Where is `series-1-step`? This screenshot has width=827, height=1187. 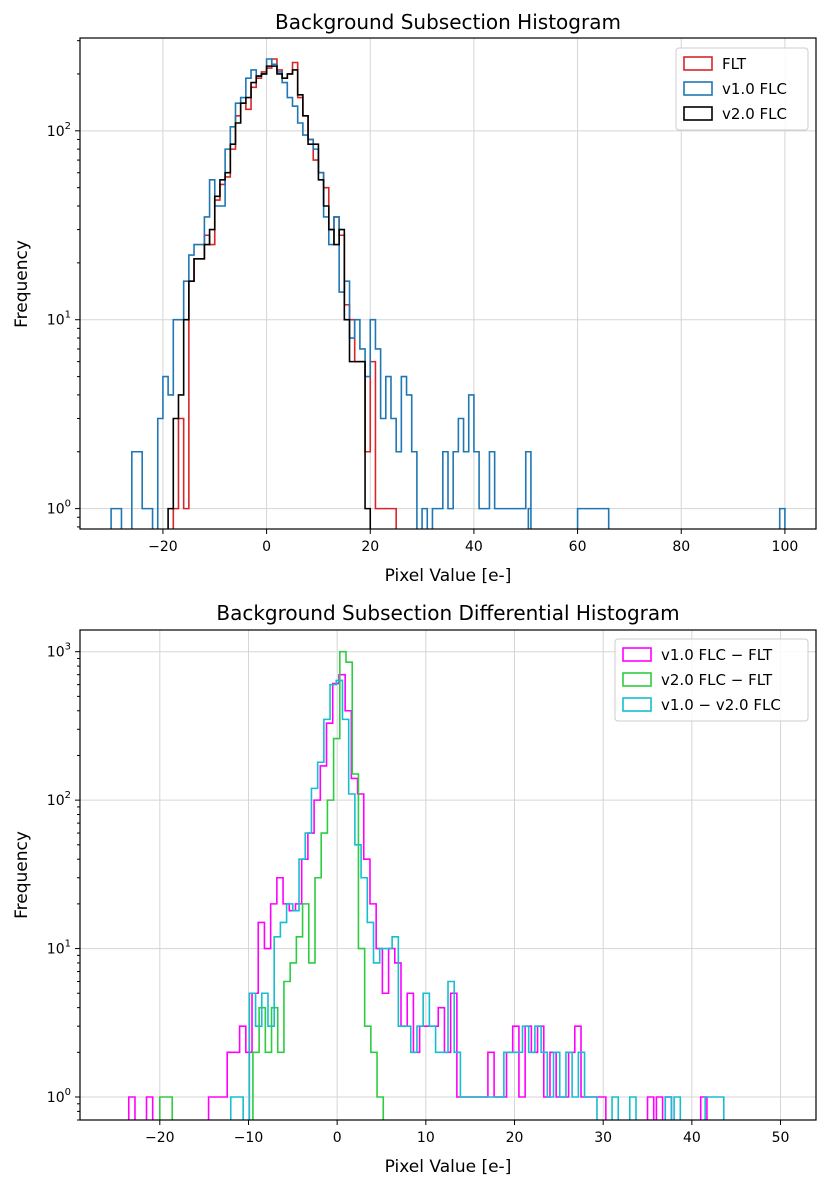
series-1-step is located at coordinates (272, 885).